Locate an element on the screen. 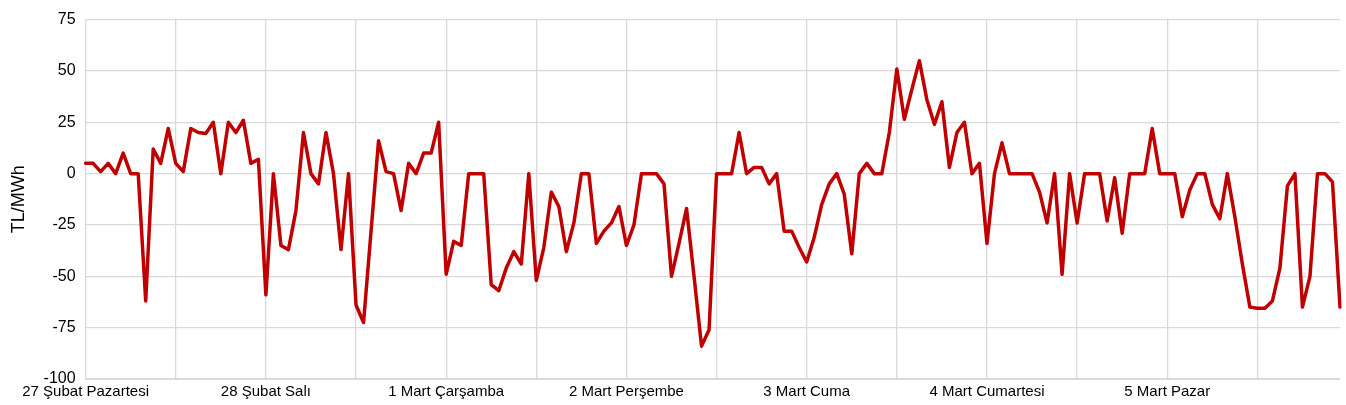  x-tick-label: 3 Mart Cuma is located at coordinates (807, 391).